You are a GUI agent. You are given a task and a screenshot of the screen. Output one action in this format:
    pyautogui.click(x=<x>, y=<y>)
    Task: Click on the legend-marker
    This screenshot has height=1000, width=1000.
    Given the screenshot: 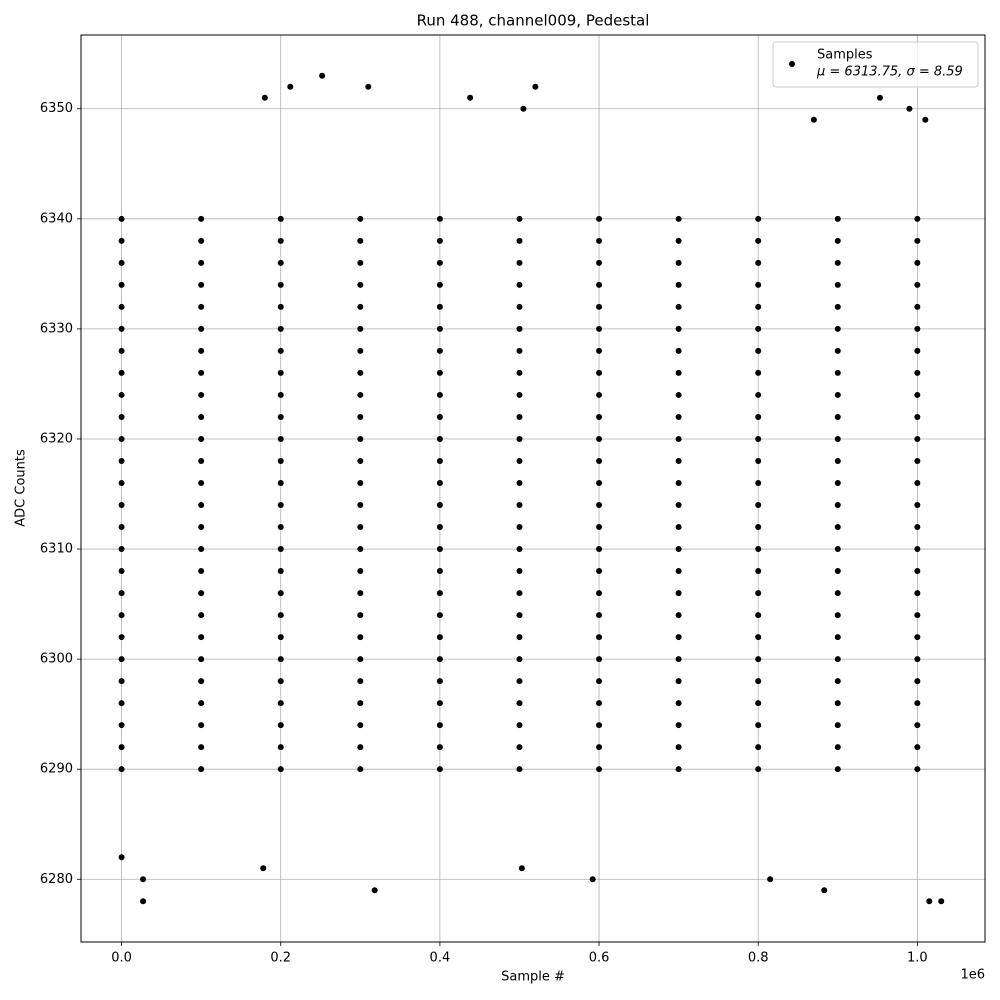 What is the action you would take?
    pyautogui.click(x=792, y=64)
    